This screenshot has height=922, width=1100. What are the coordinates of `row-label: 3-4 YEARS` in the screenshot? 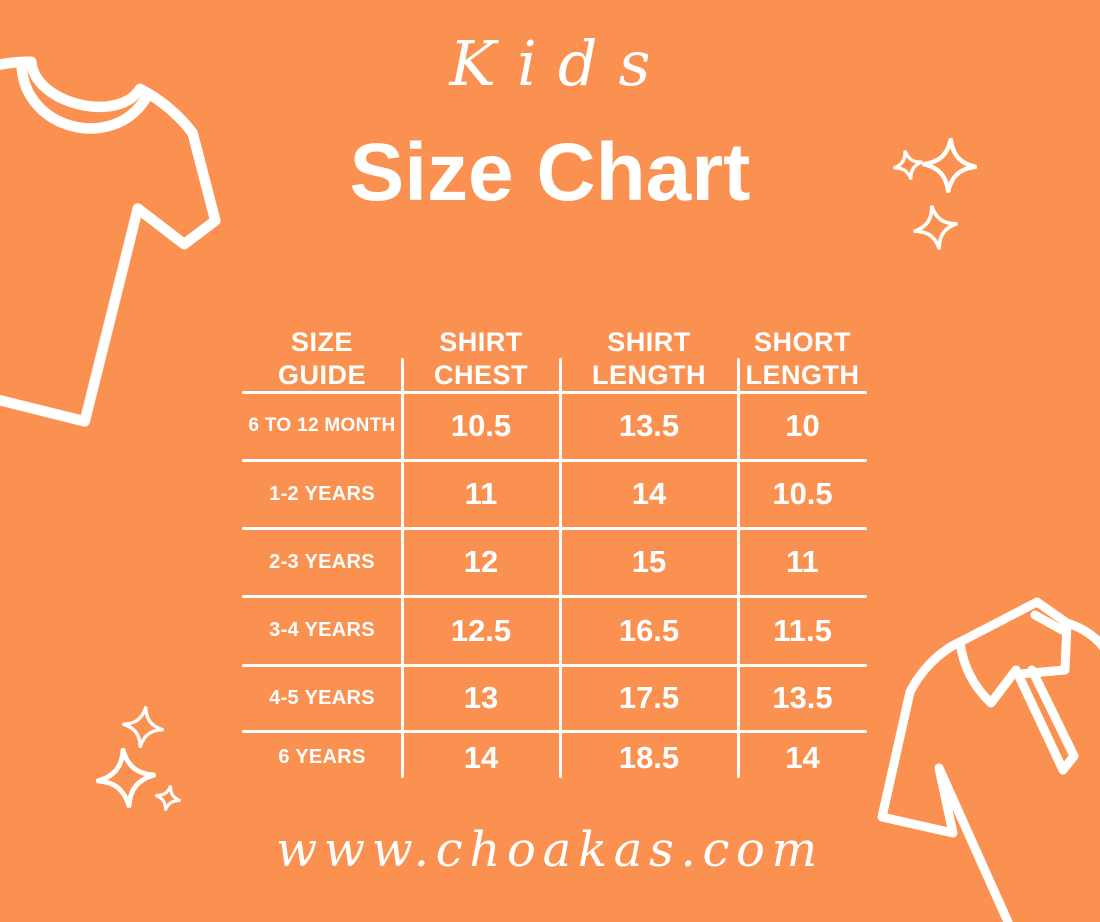 It's located at (322, 630).